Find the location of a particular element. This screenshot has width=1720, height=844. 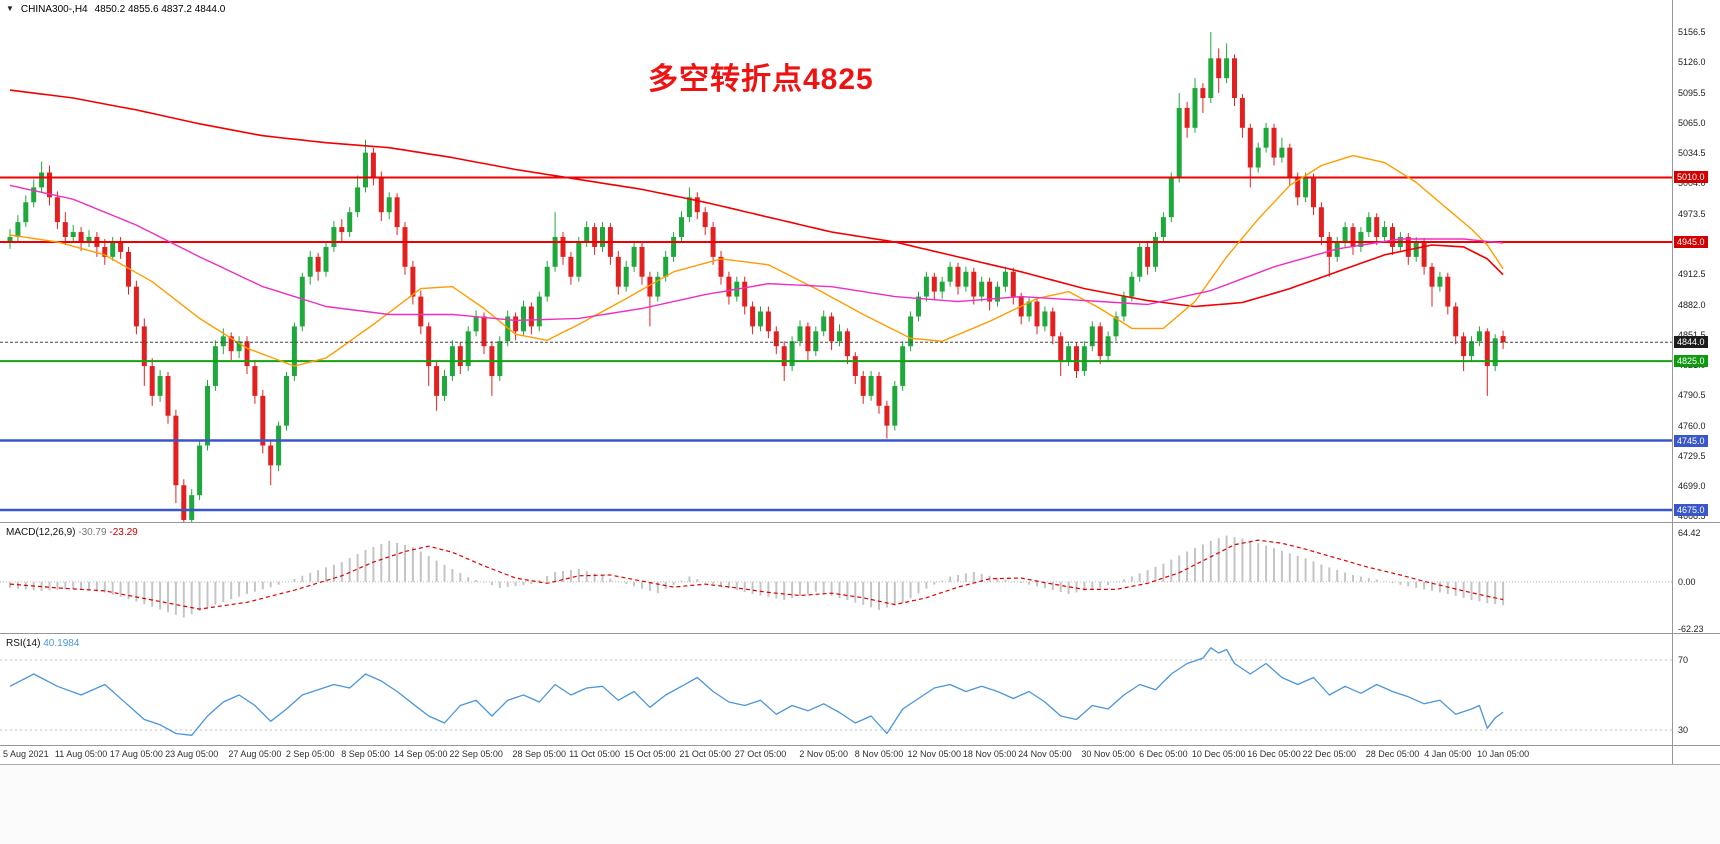

time-axis-label: 6 Dec 05:00 is located at coordinates (1163, 754).